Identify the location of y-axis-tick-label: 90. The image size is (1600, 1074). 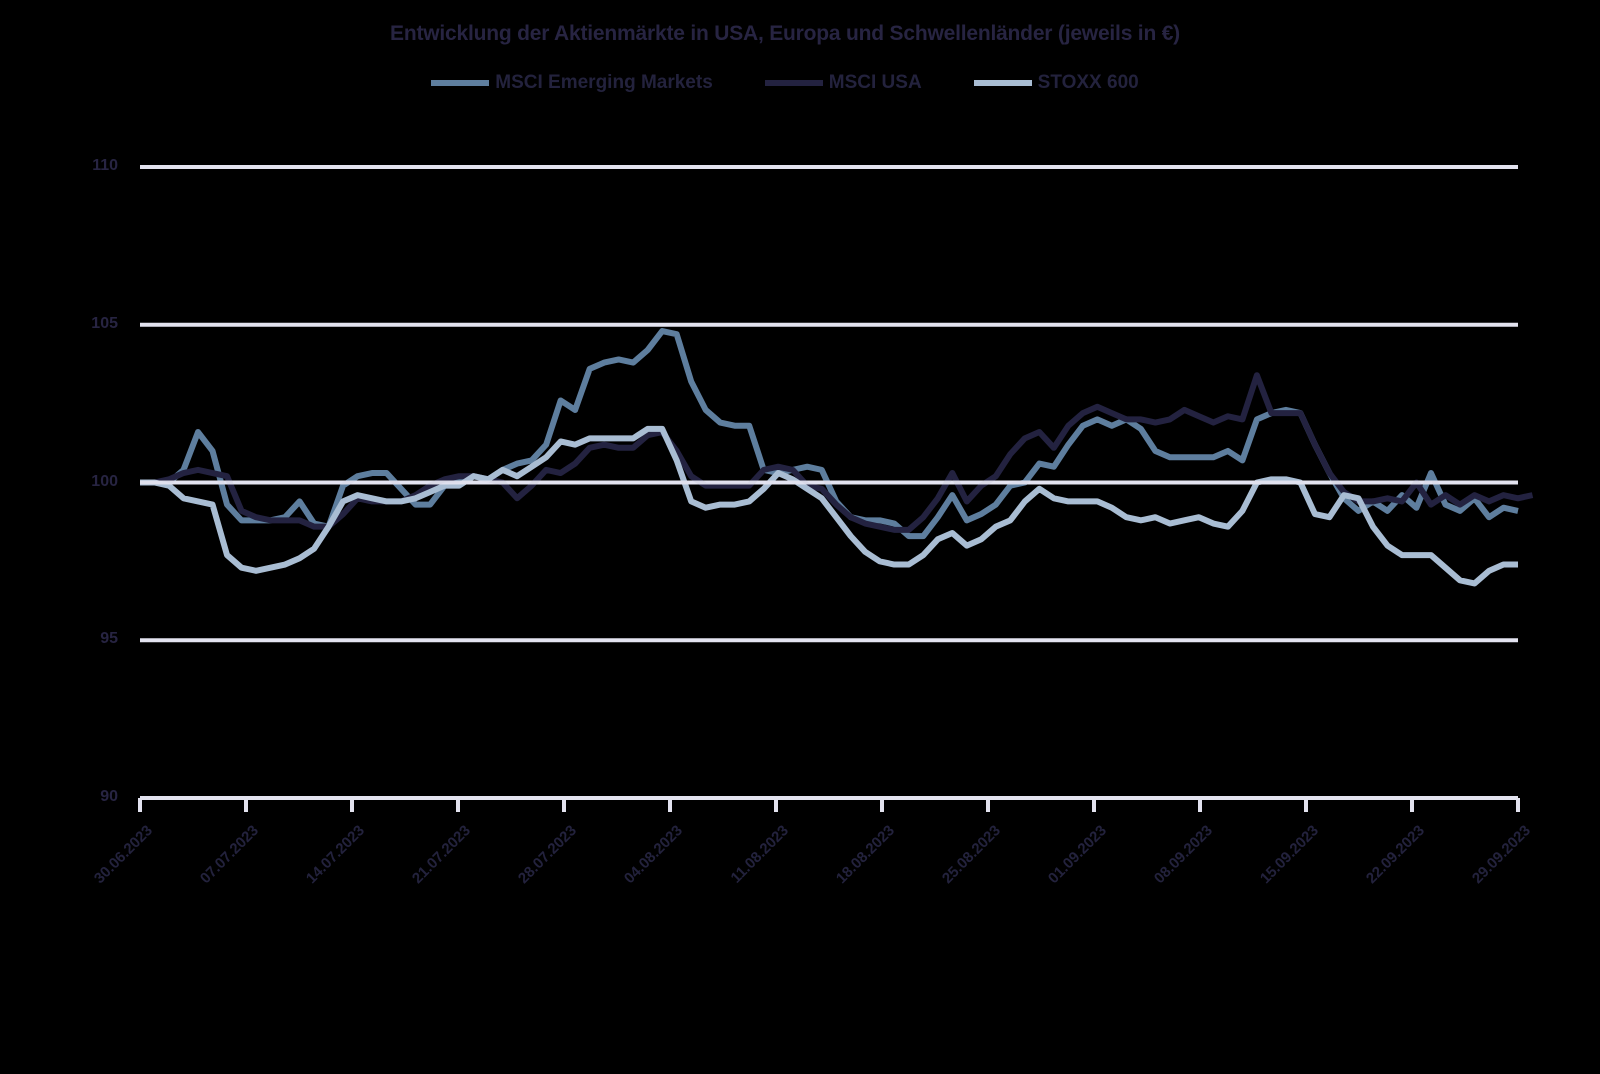
(109, 796).